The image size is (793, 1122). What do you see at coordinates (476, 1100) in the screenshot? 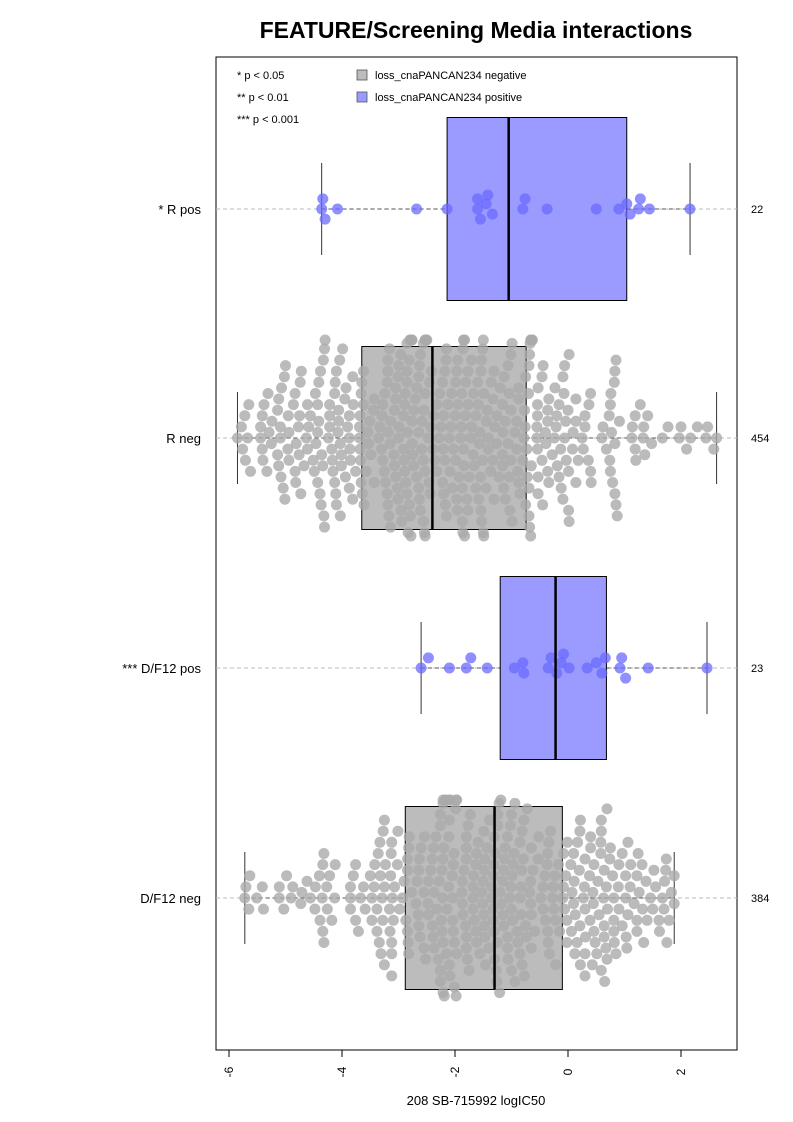
I see `x-axis-label: 208 SB-715992 logIC50` at bounding box center [476, 1100].